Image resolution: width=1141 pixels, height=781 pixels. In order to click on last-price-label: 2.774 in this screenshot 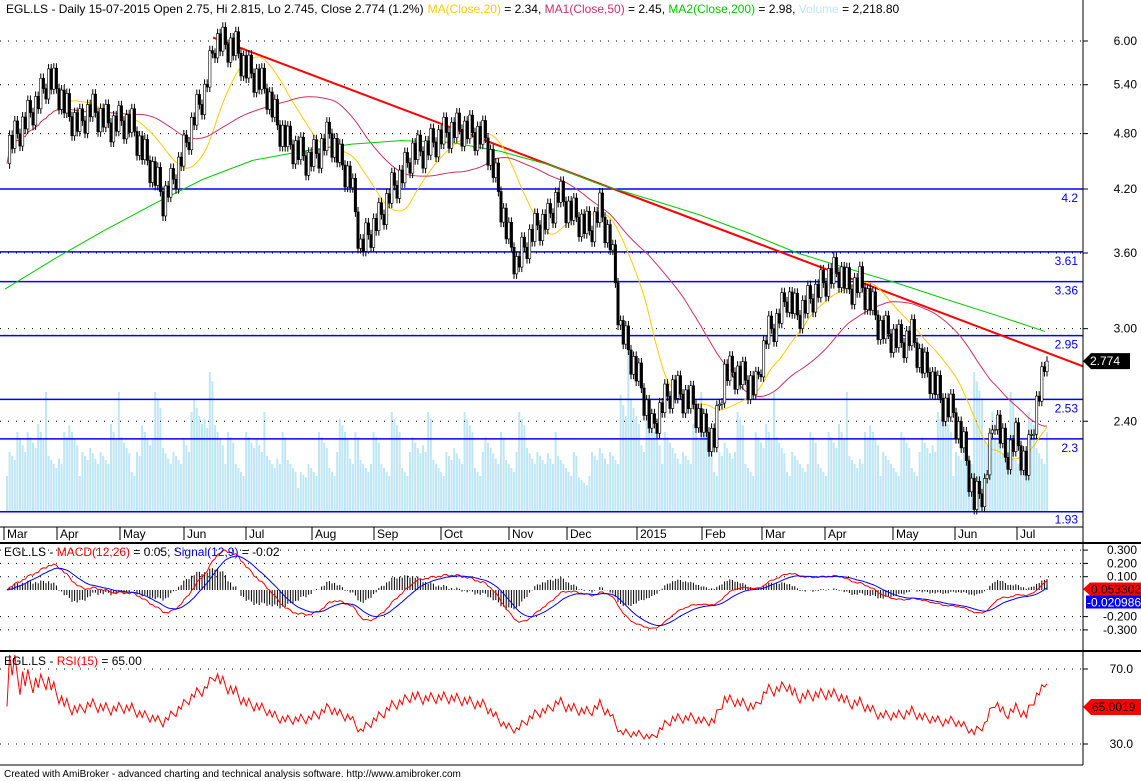, I will do `click(1105, 361)`.